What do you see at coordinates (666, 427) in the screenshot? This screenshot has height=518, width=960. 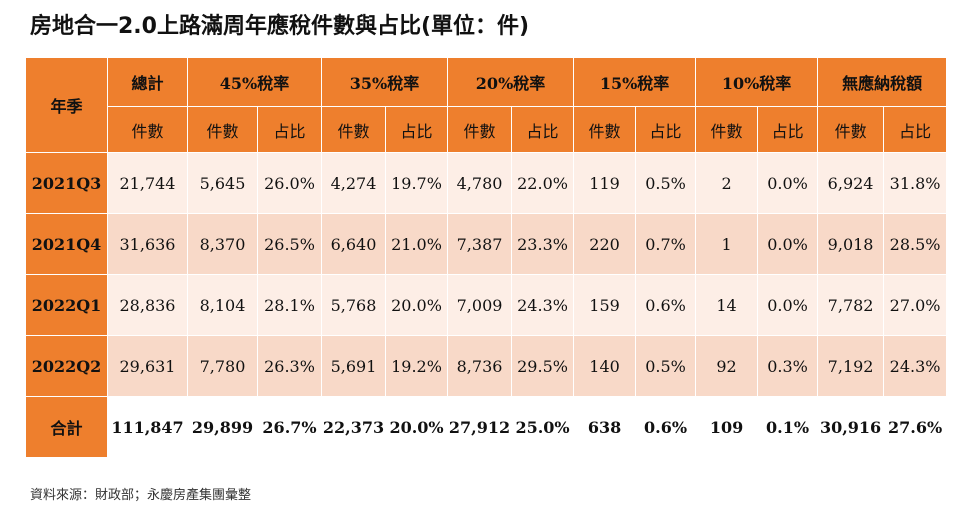 I see `total-cell: 0.6%` at bounding box center [666, 427].